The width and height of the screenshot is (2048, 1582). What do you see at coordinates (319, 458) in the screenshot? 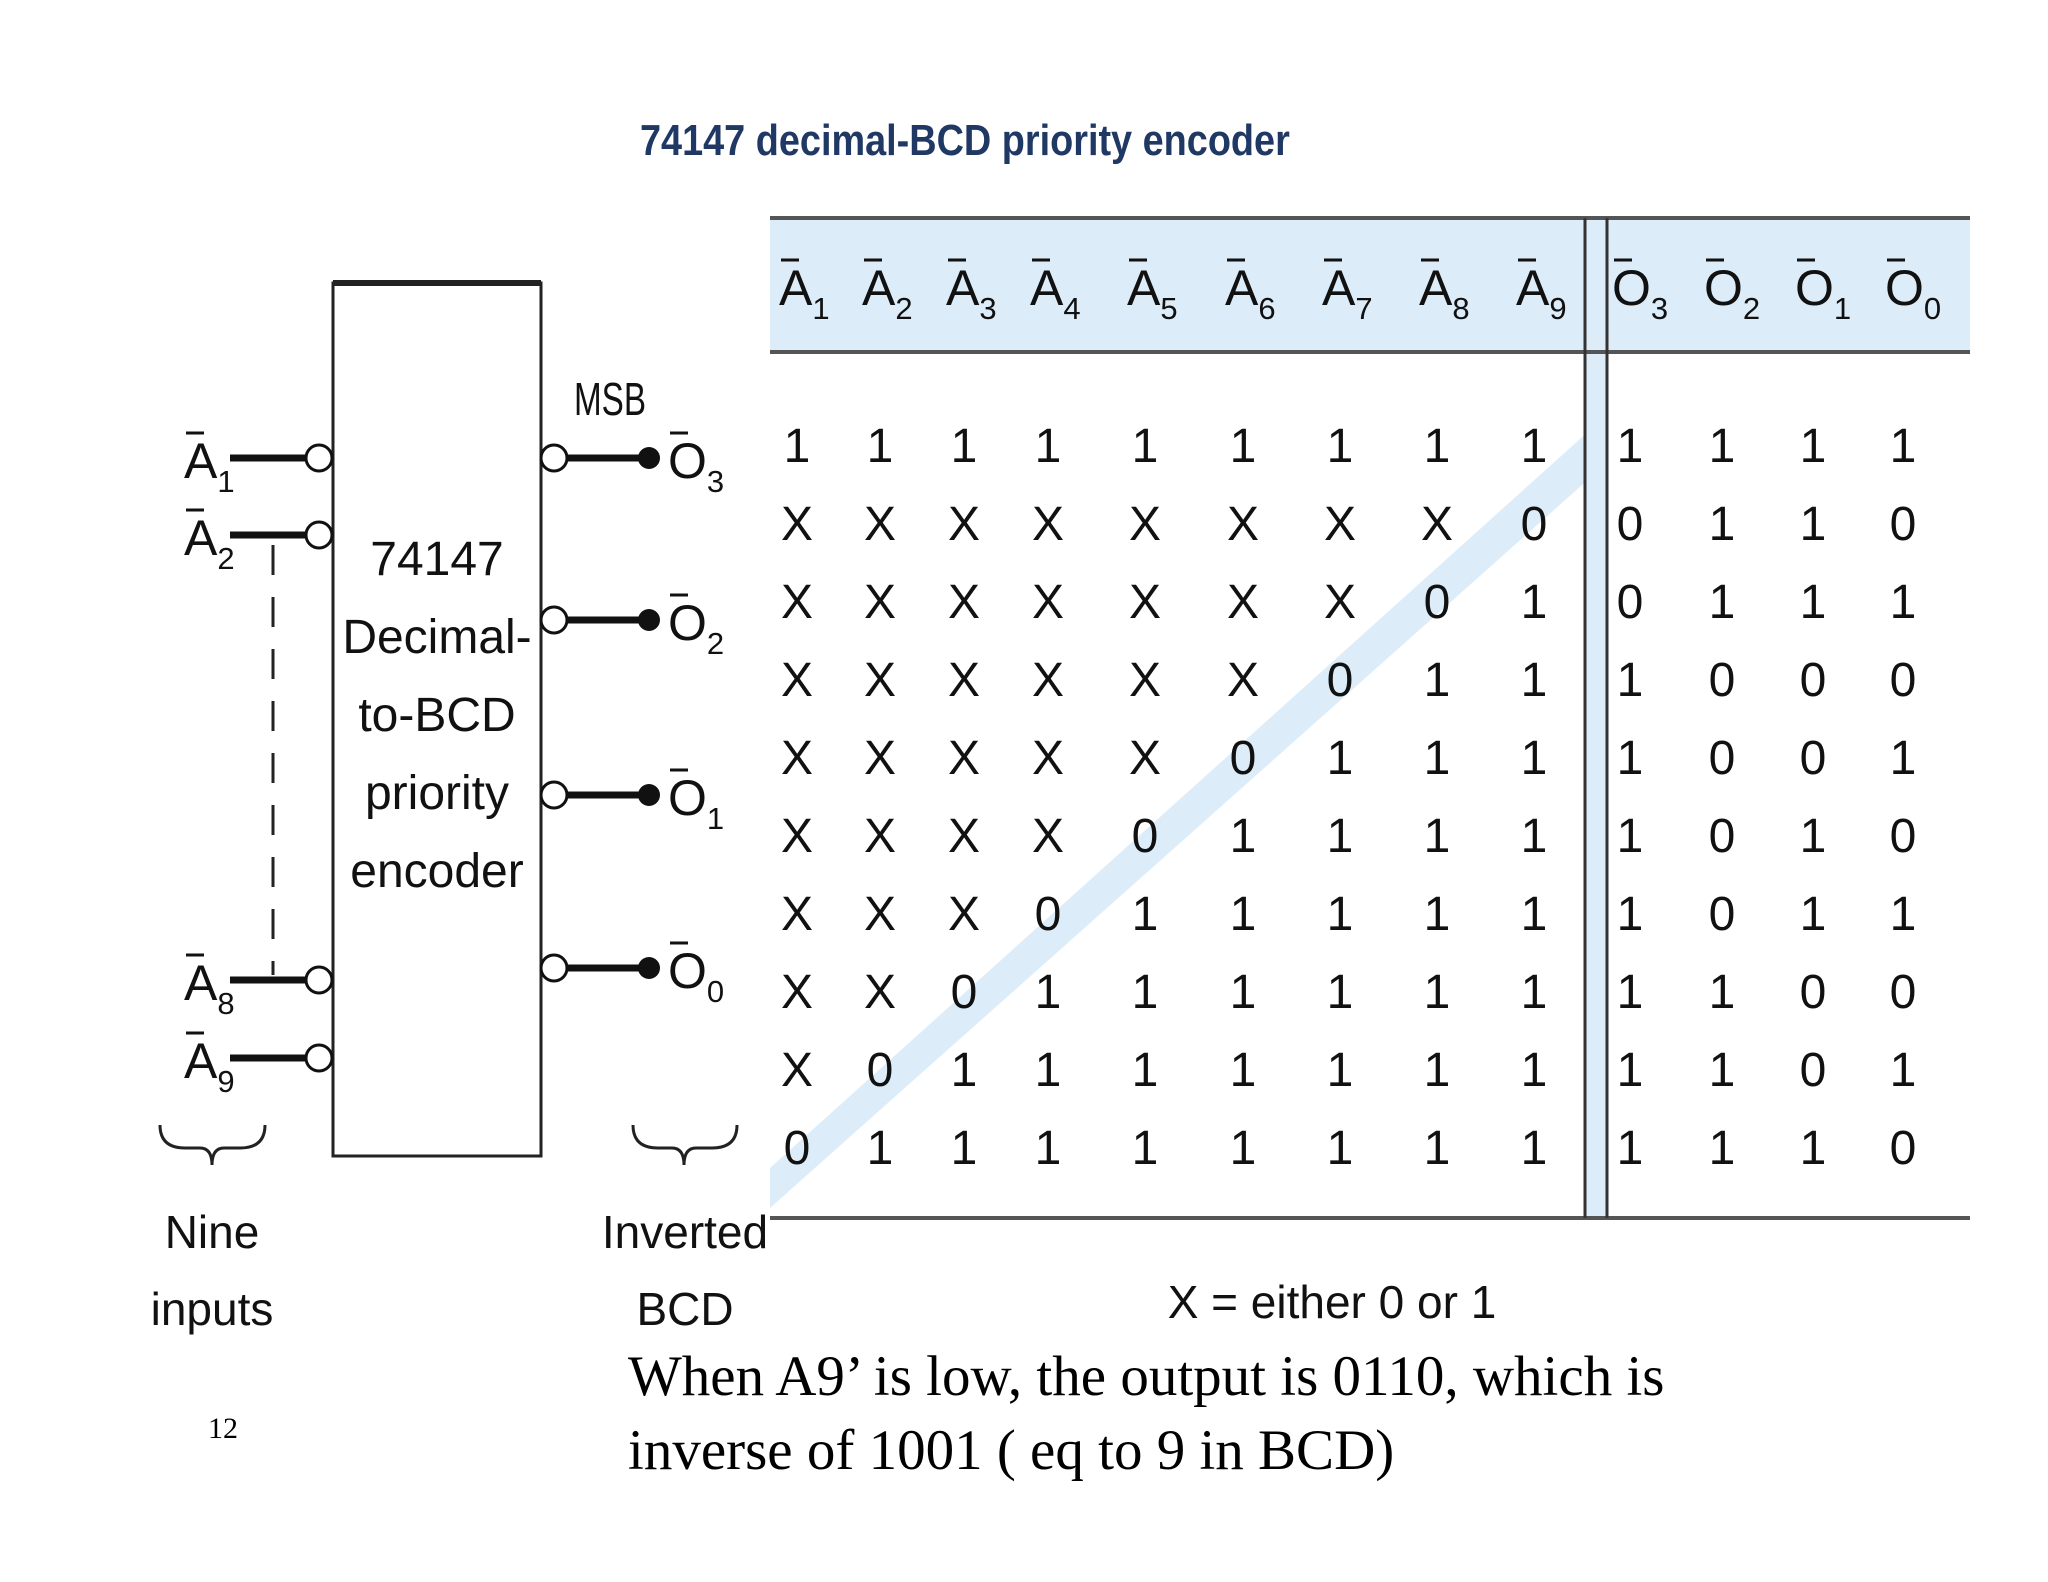
I see `input-inversion-bubble-a1` at bounding box center [319, 458].